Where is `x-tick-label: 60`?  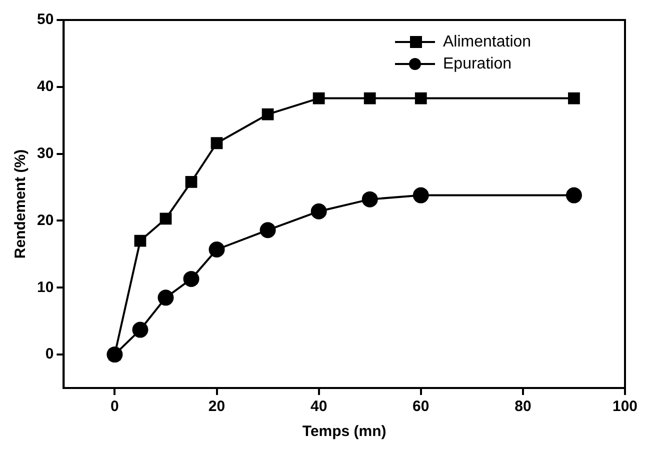
x-tick-label: 60 is located at coordinates (421, 407).